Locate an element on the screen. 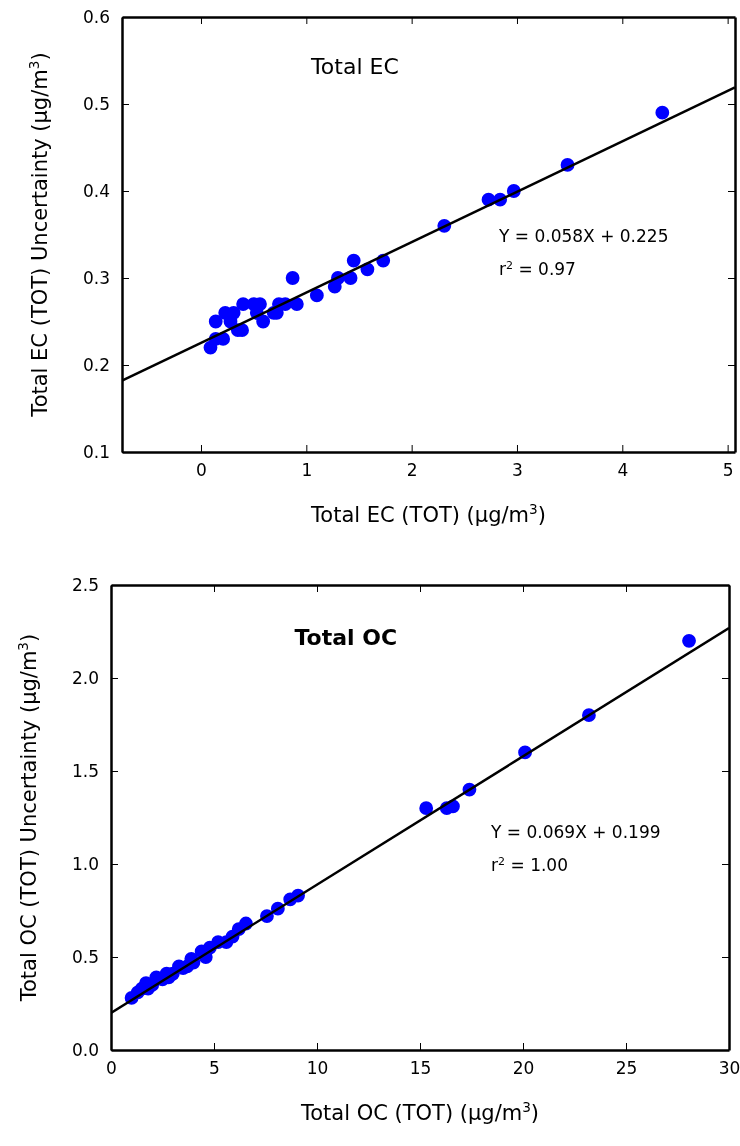 Image resolution: width=740 pixels, height=1146 pixels. x-axis-title: Total OC (TOT) (μg/m$^{3}$) is located at coordinates (419, 1112).